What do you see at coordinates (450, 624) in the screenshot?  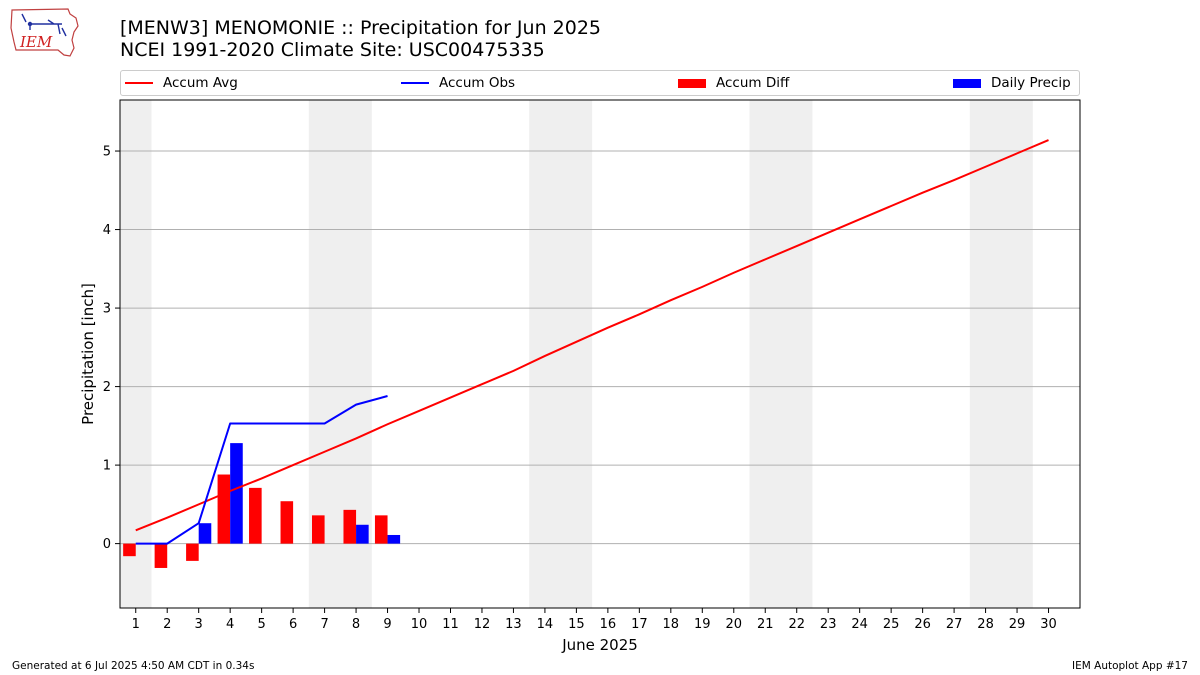 I see `xtick-label-11: 11` at bounding box center [450, 624].